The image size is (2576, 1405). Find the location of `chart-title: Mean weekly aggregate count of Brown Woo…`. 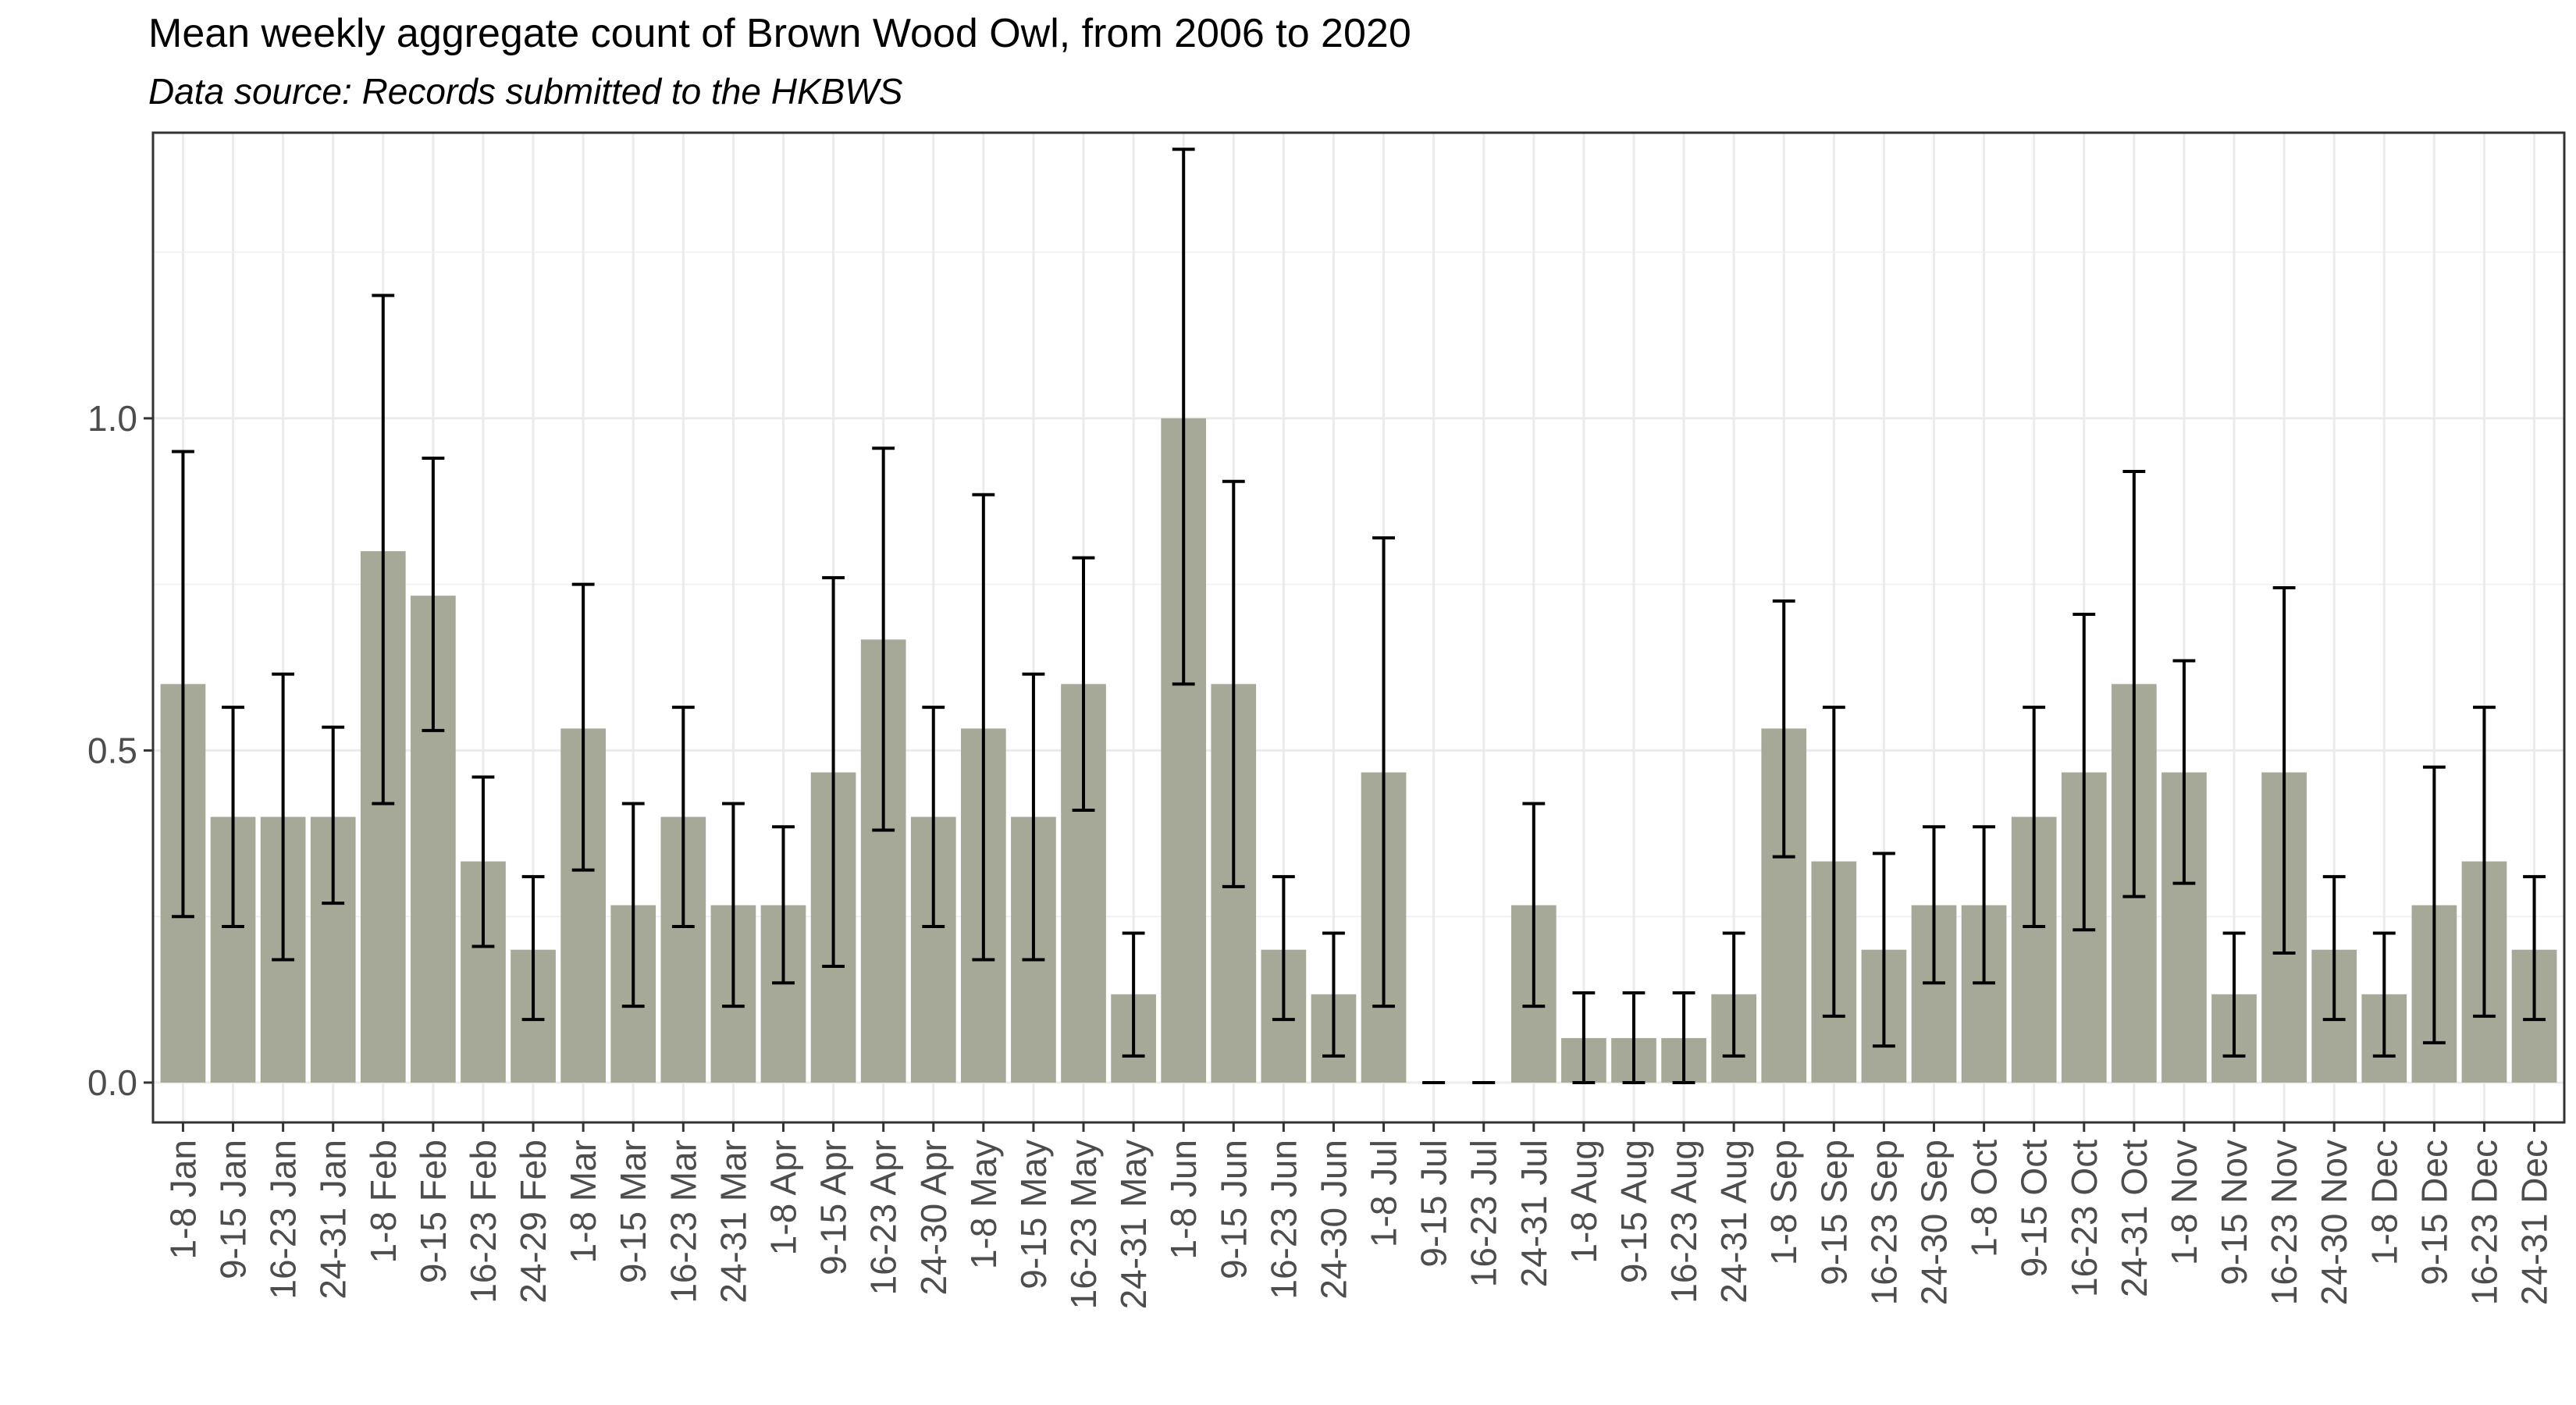

chart-title: Mean weekly aggregate count of Brown Woo… is located at coordinates (779, 34).